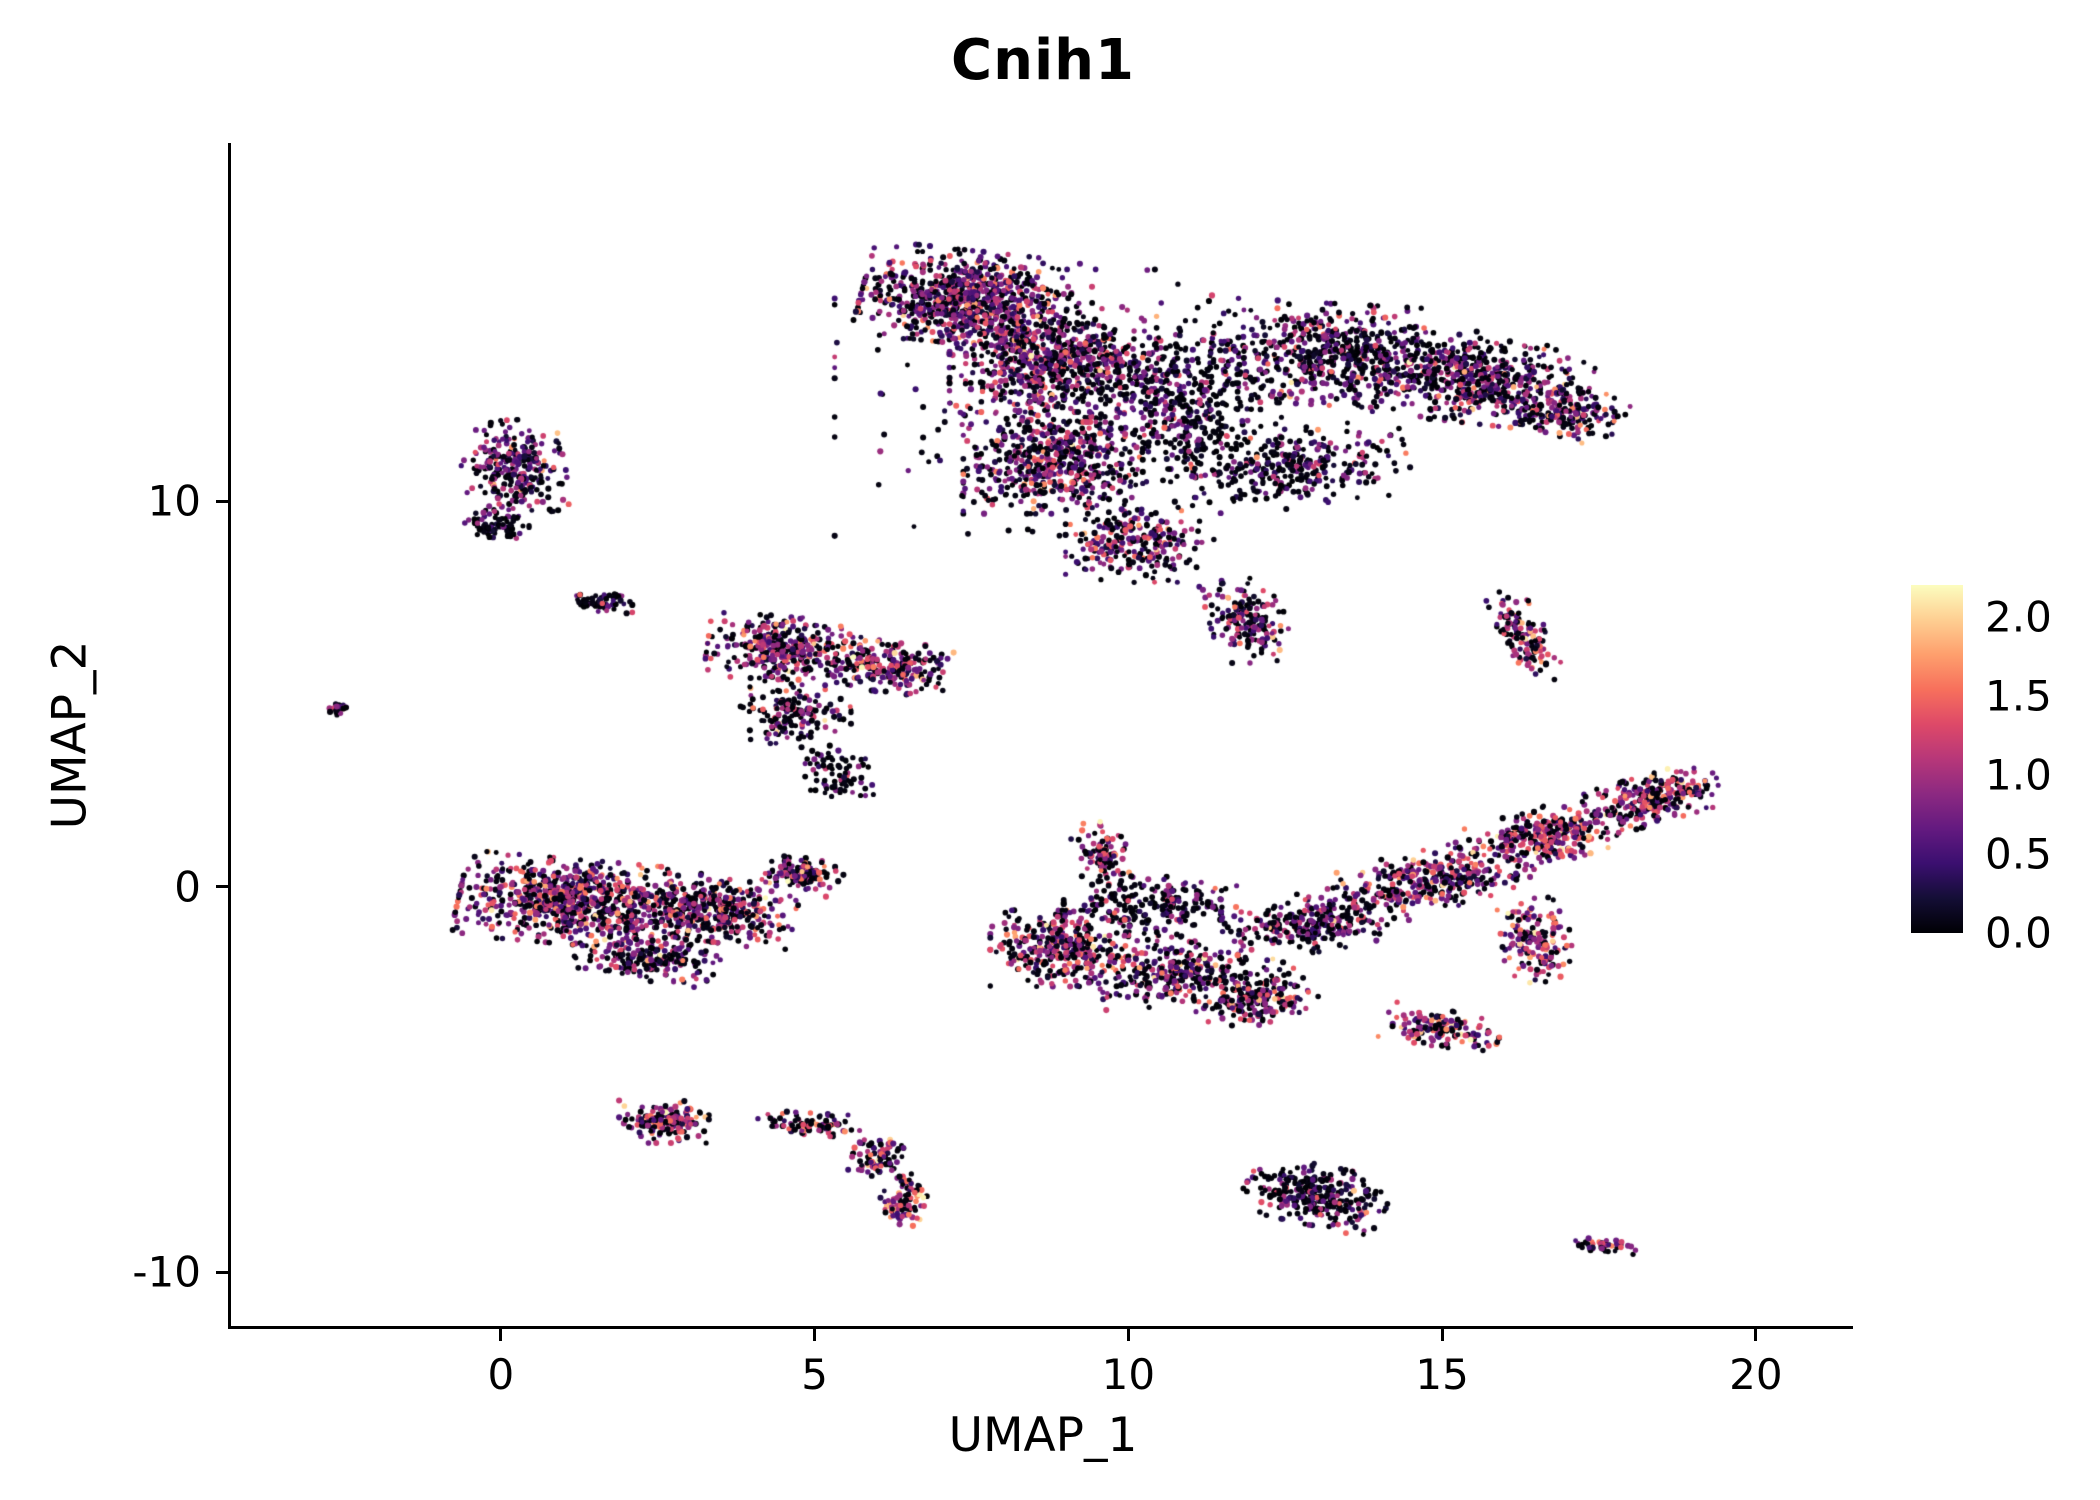 The image size is (2100, 1500). I want to click on x-tick-label: 15, so click(1442, 1374).